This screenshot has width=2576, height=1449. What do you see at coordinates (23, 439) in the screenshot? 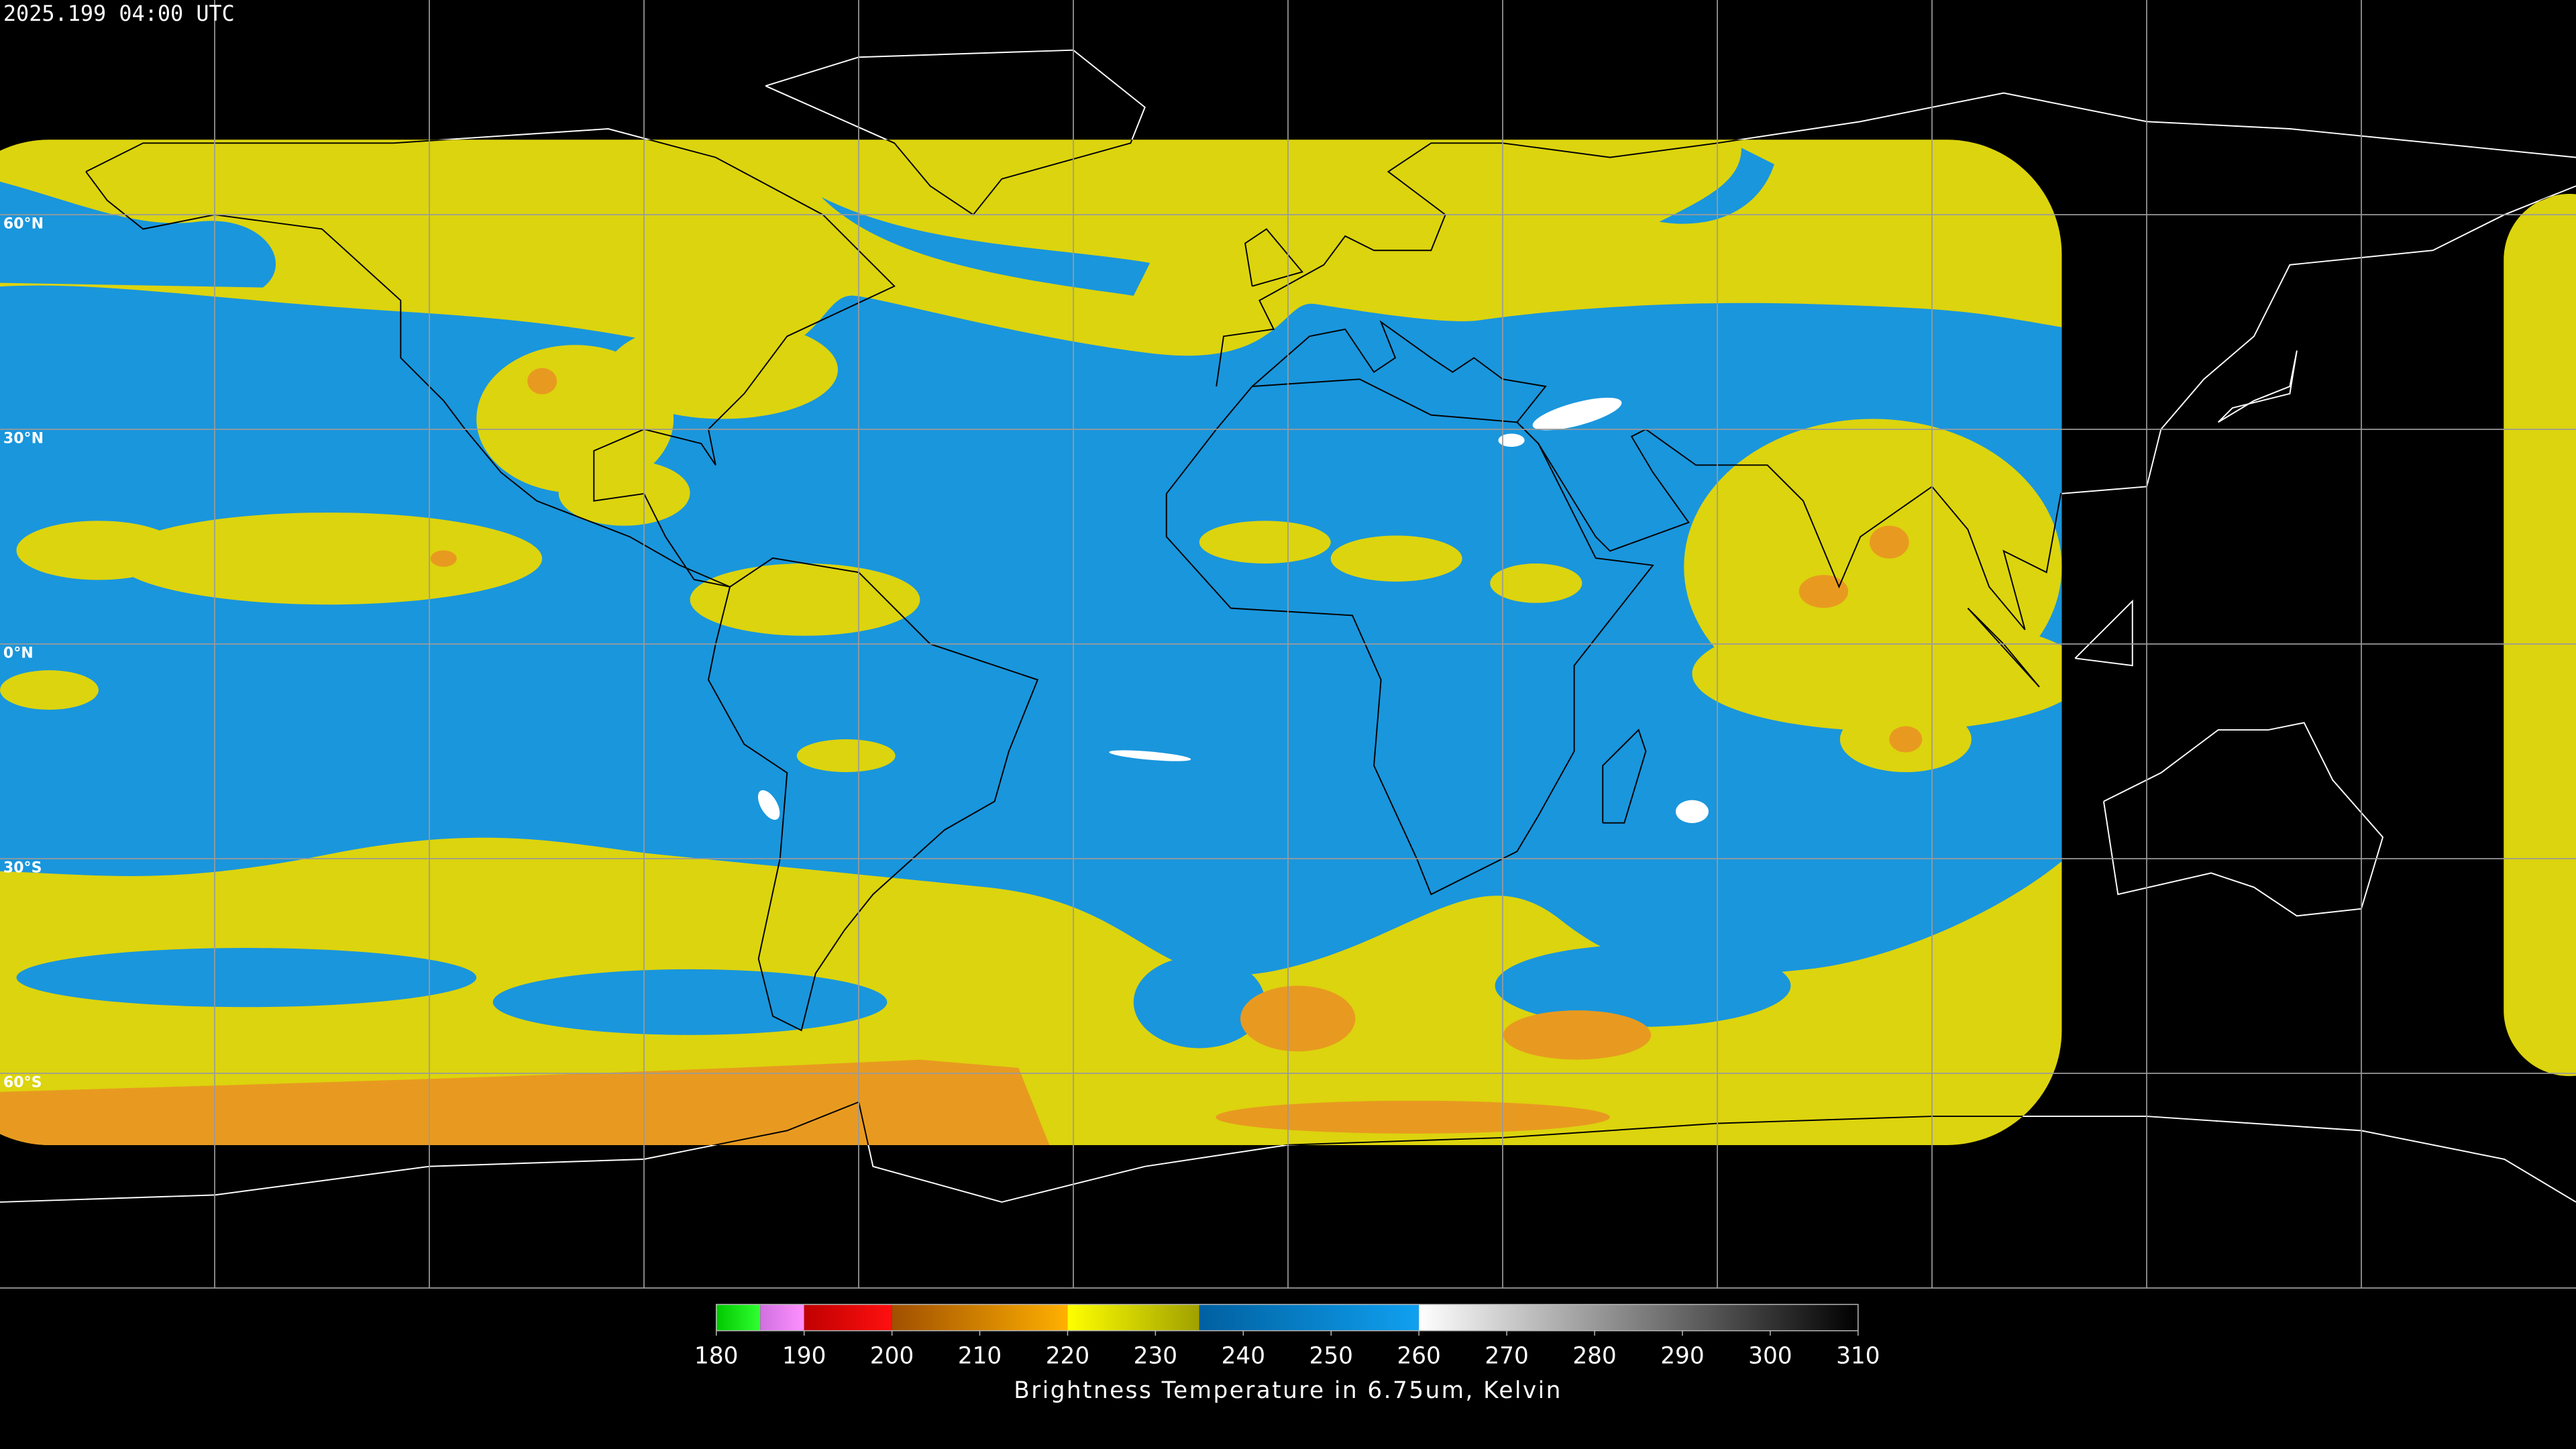
I see `latitude-label: 30°N` at bounding box center [23, 439].